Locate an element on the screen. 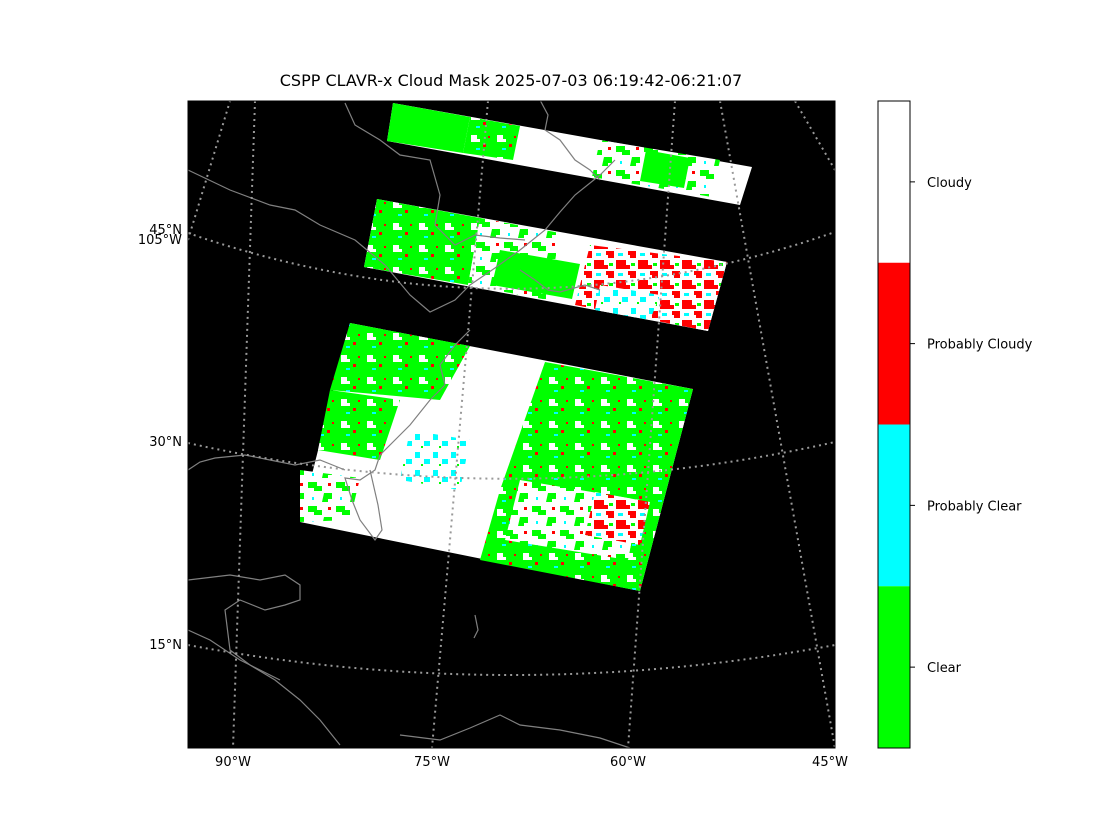 This screenshot has width=1120, height=840. colorbar-segment-cloudy is located at coordinates (894, 182).